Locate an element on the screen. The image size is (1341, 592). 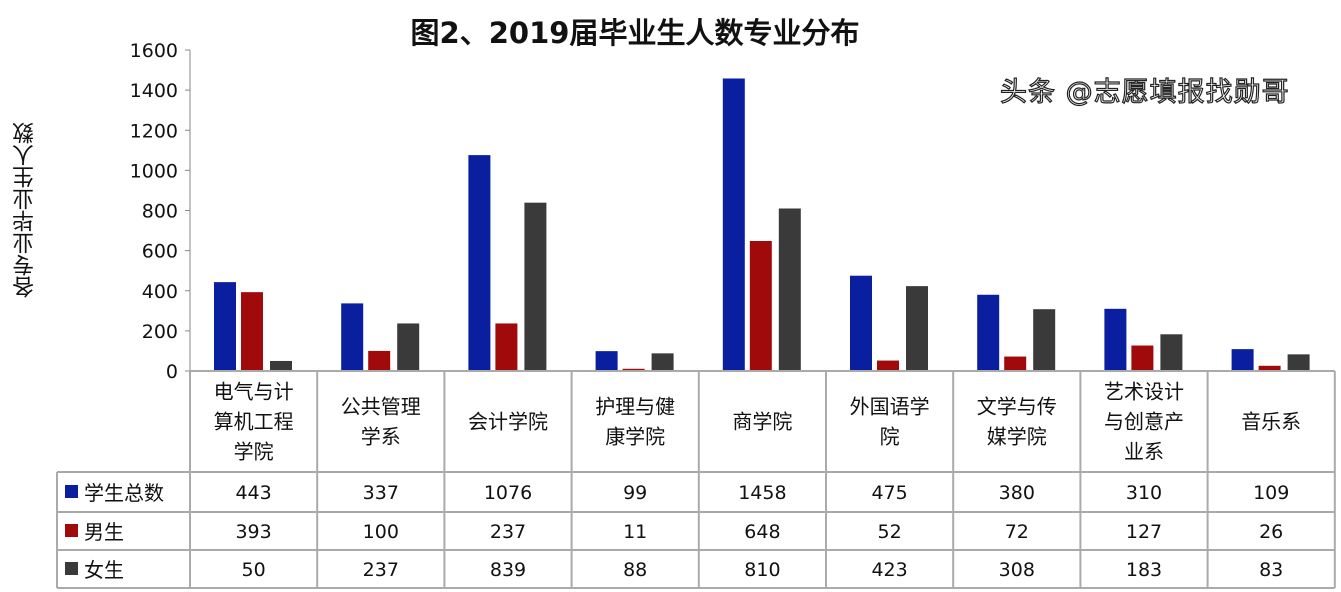
category-label: 学系 is located at coordinates (381, 437).